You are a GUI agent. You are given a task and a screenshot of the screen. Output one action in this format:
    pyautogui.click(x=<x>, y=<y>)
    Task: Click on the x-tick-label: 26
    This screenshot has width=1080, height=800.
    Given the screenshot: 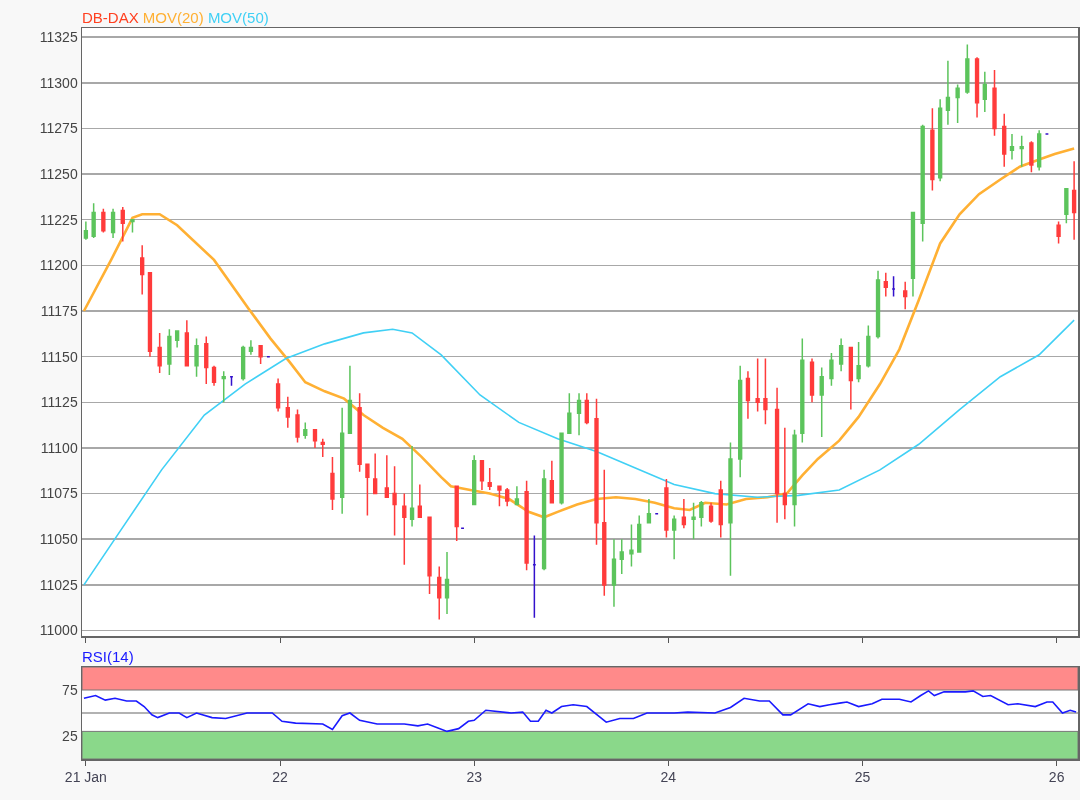 What is the action you would take?
    pyautogui.click(x=1056, y=777)
    